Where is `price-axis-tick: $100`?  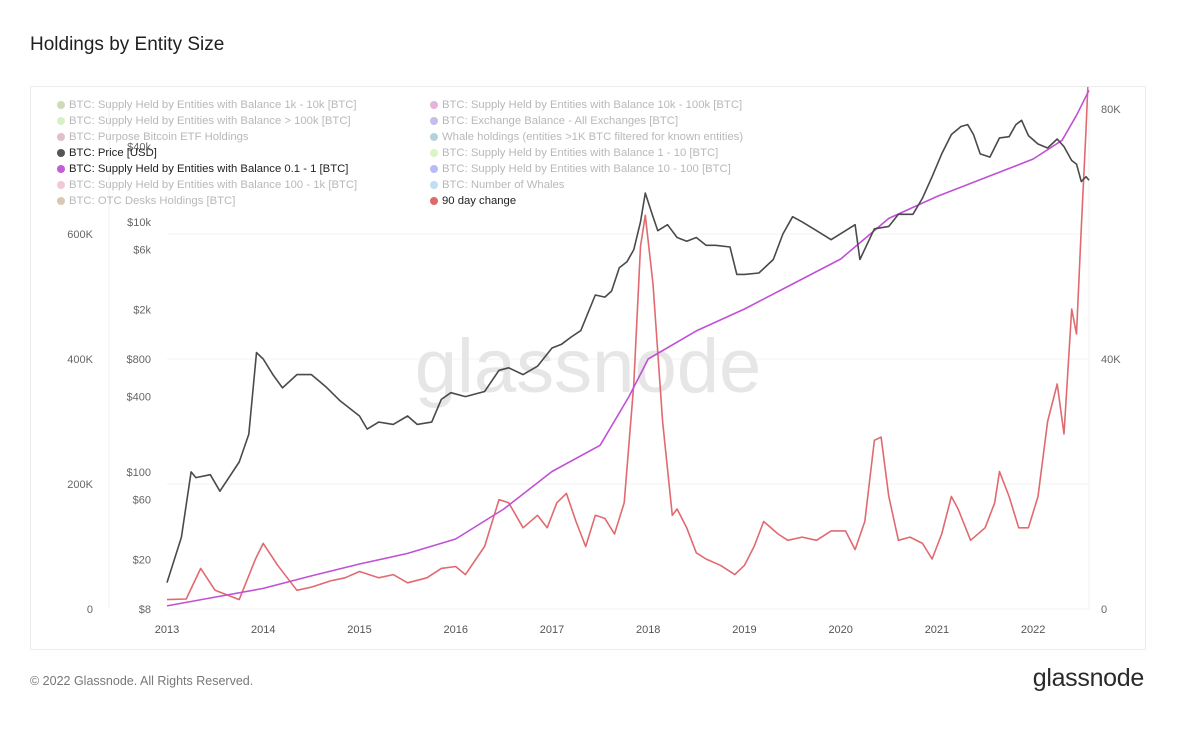
price-axis-tick: $100 is located at coordinates (139, 473).